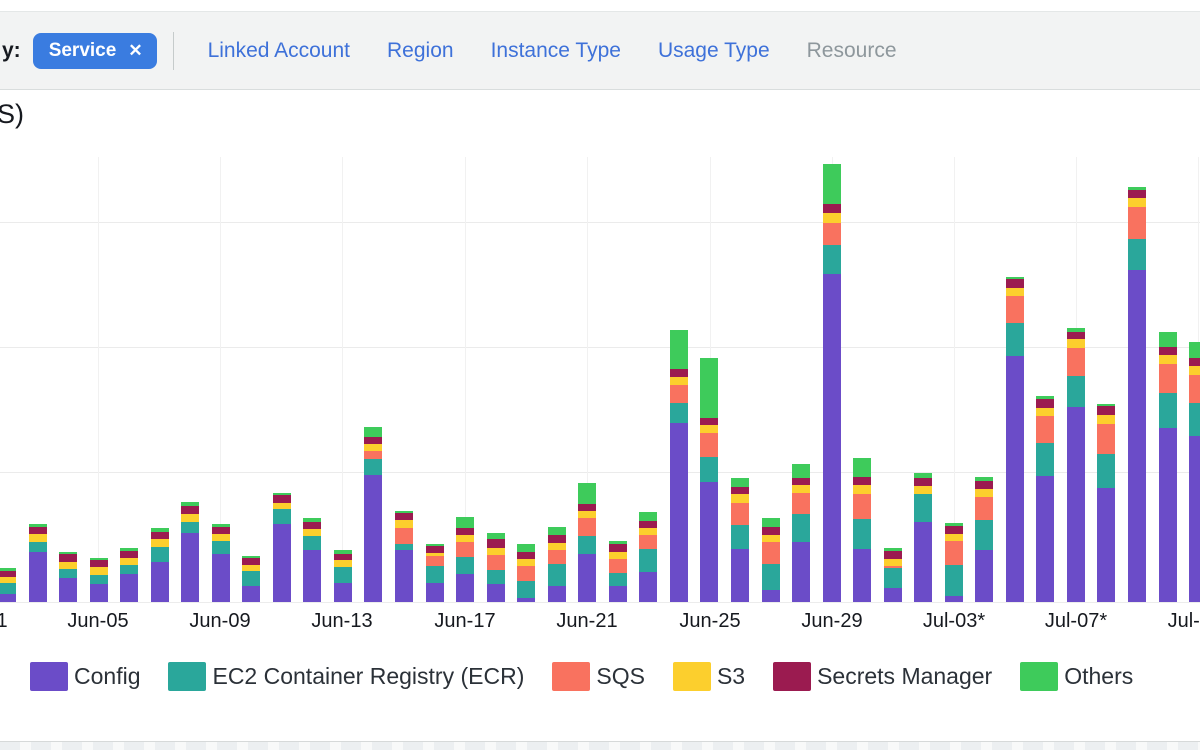  What do you see at coordinates (882, 676) in the screenshot?
I see `legend-item-secrets-manager: Secrets Manager` at bounding box center [882, 676].